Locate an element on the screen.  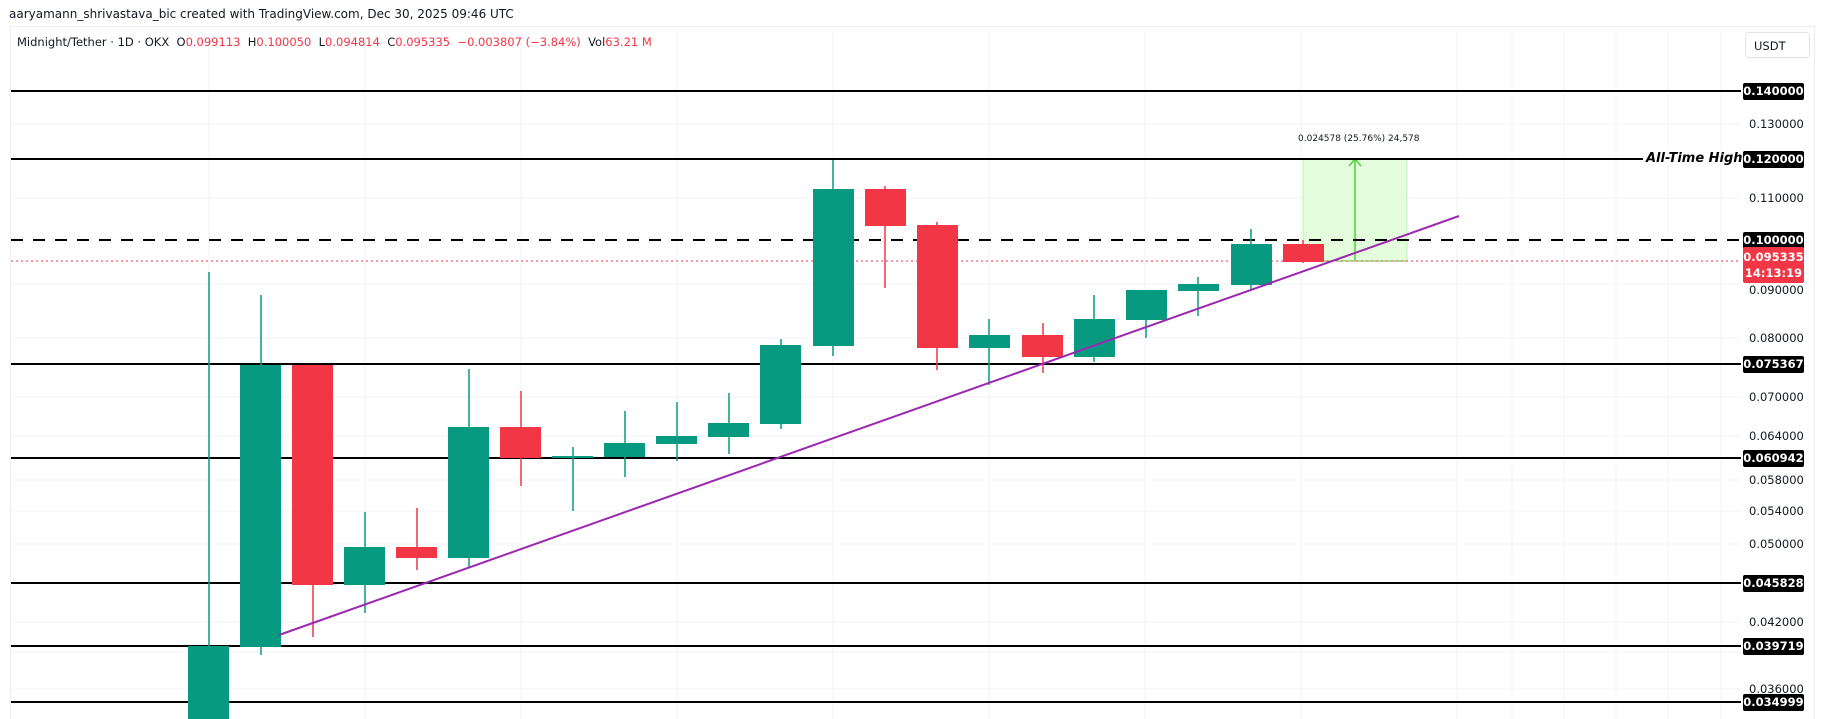
price-tick: 0.090000 is located at coordinates (1776, 290).